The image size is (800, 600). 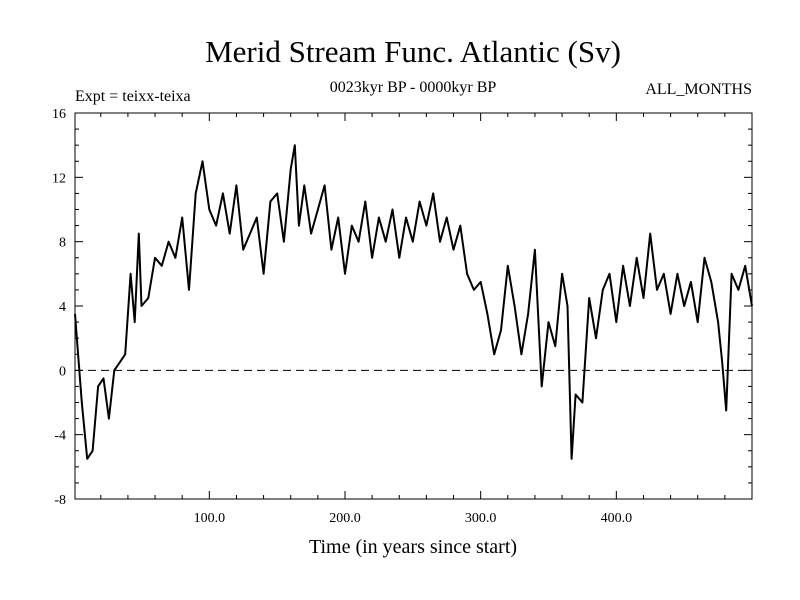 What do you see at coordinates (62, 371) in the screenshot?
I see `y-tick-label: 0` at bounding box center [62, 371].